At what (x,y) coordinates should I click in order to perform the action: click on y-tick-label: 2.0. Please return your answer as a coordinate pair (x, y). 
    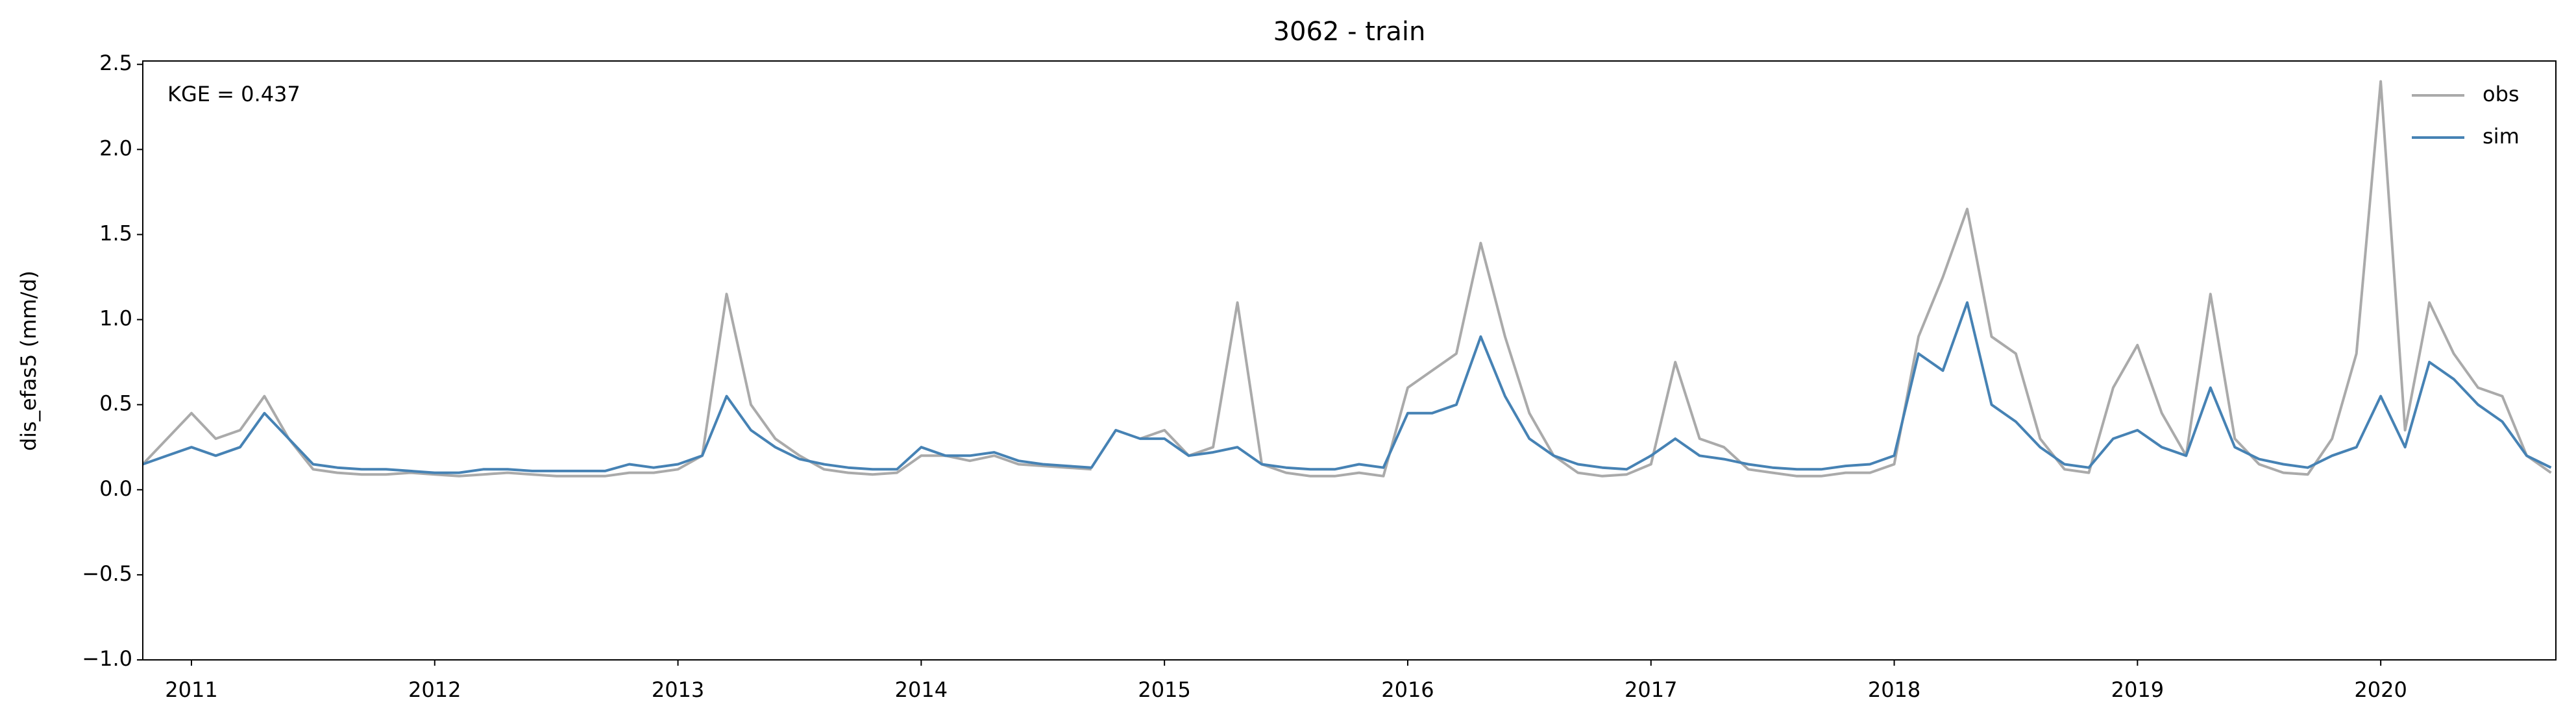
    Looking at the image, I should click on (115, 148).